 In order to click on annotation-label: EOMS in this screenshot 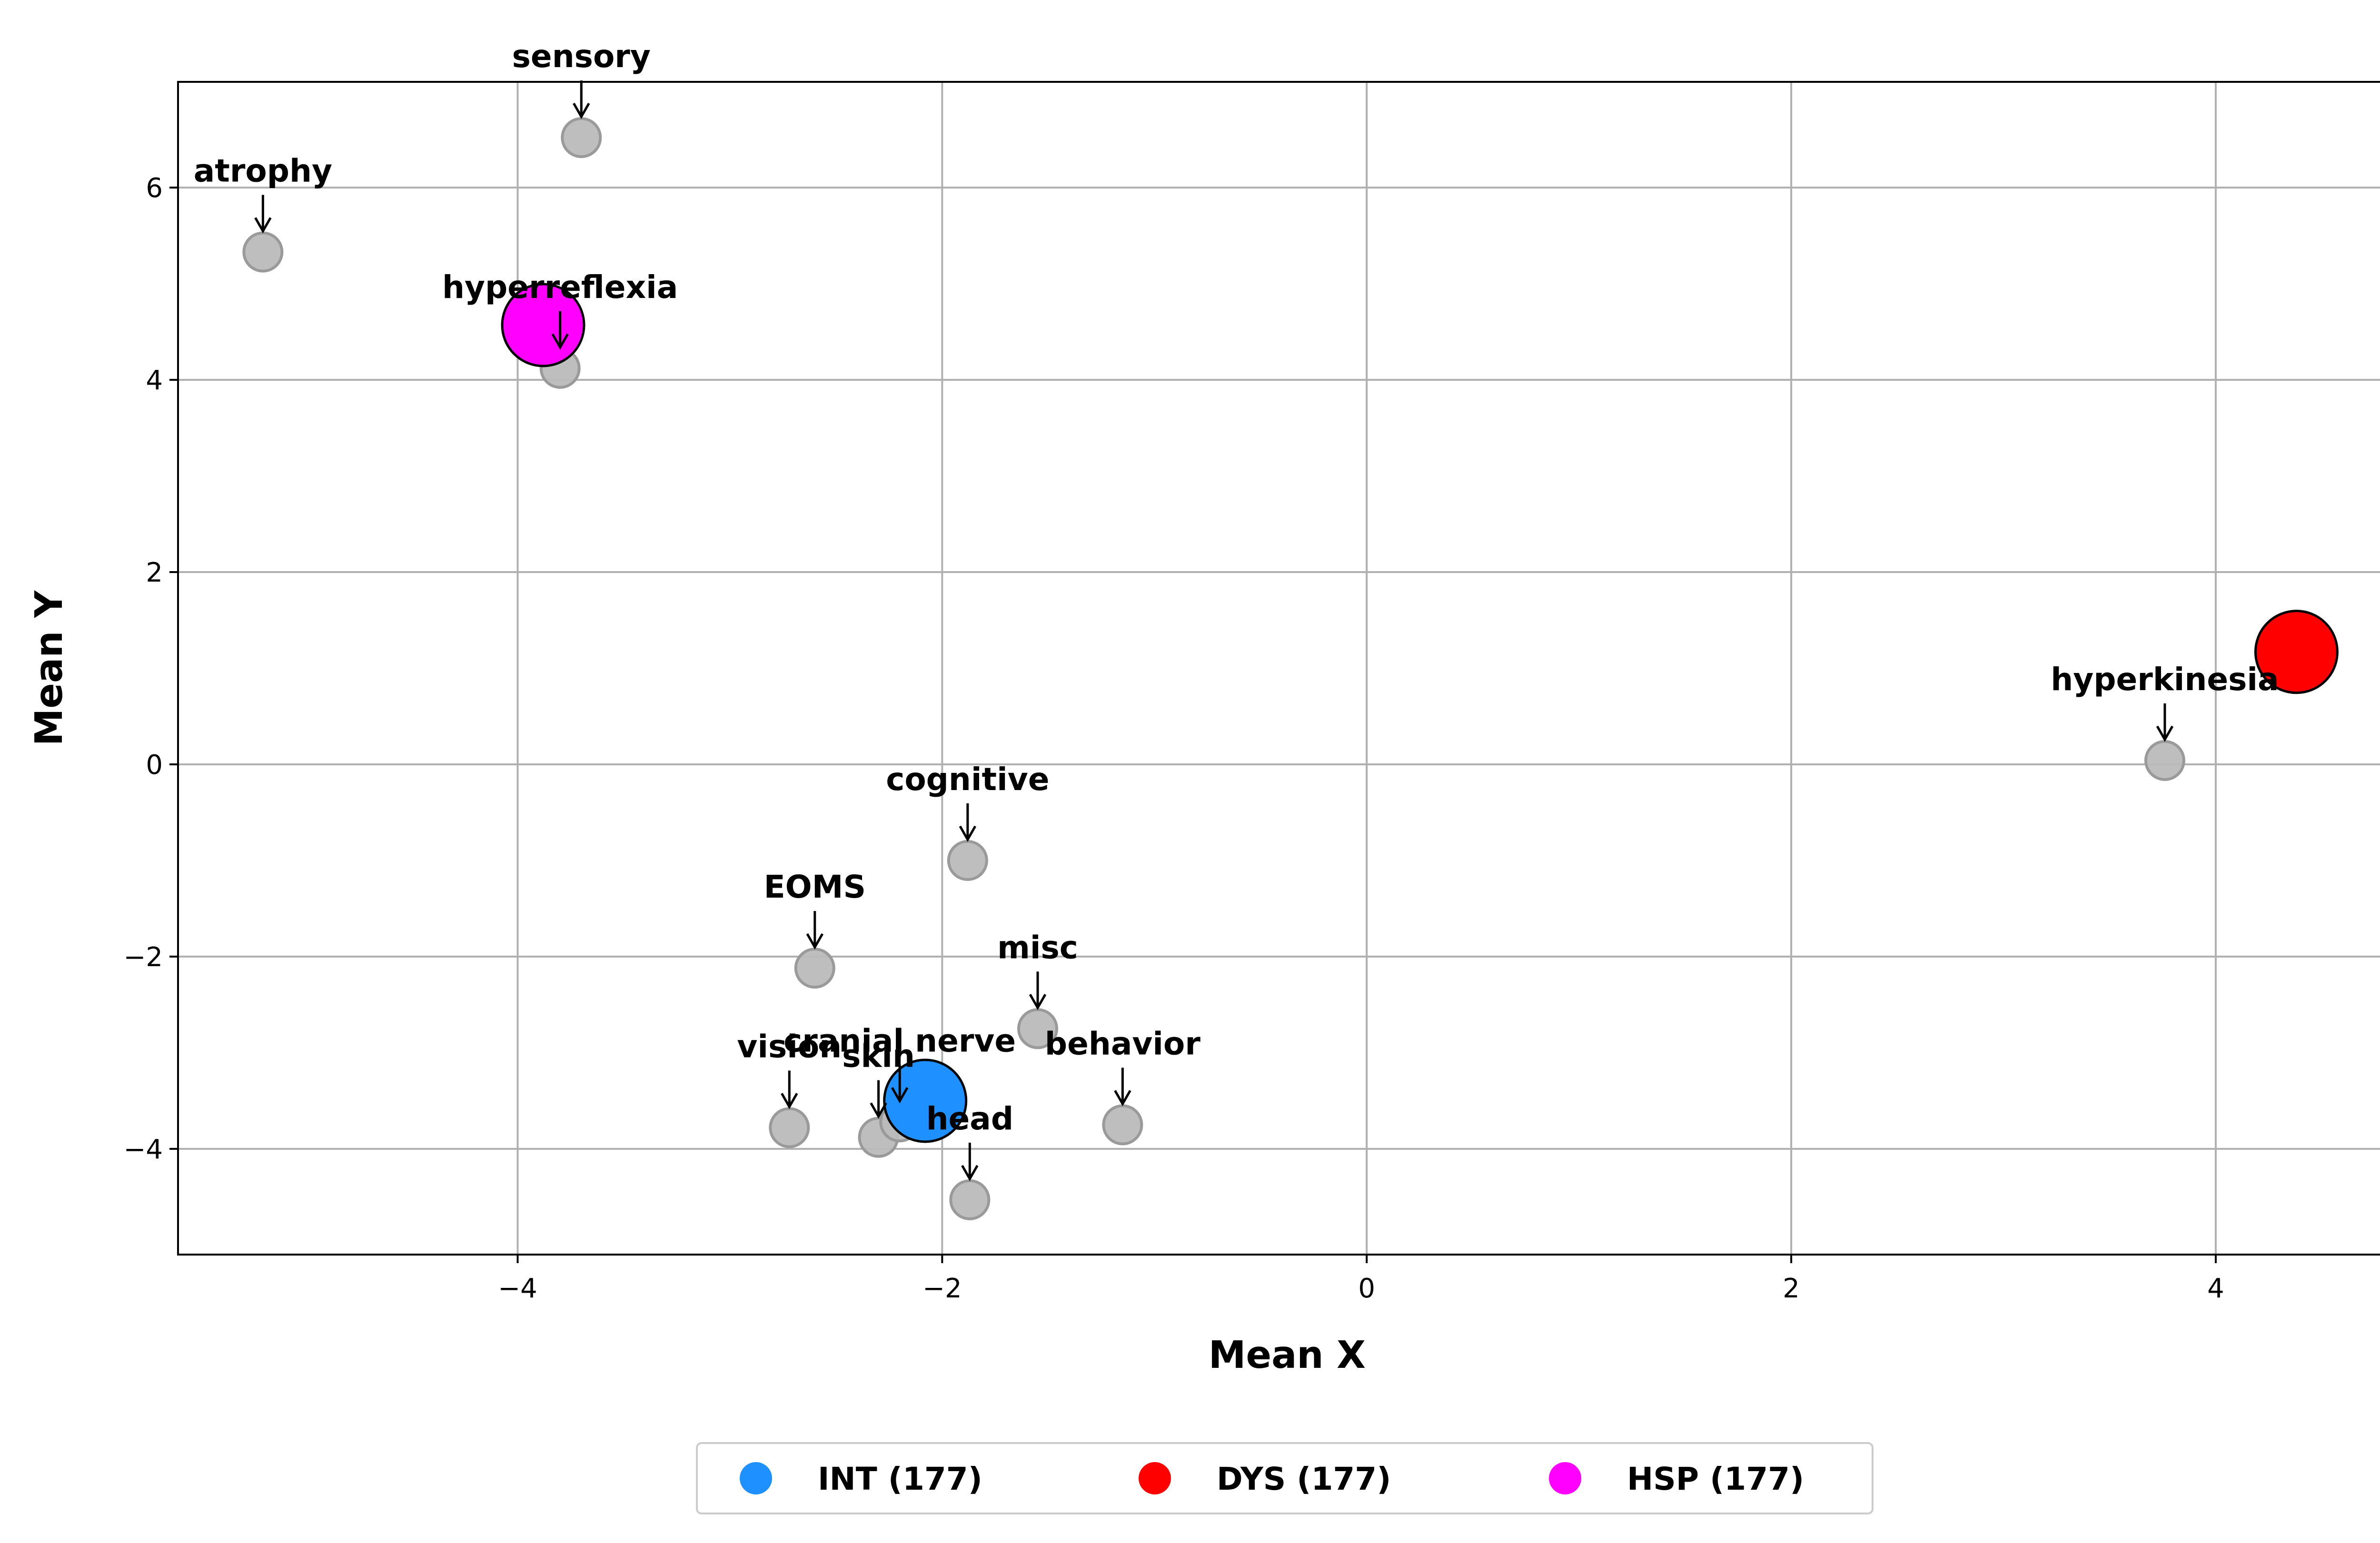, I will do `click(815, 887)`.